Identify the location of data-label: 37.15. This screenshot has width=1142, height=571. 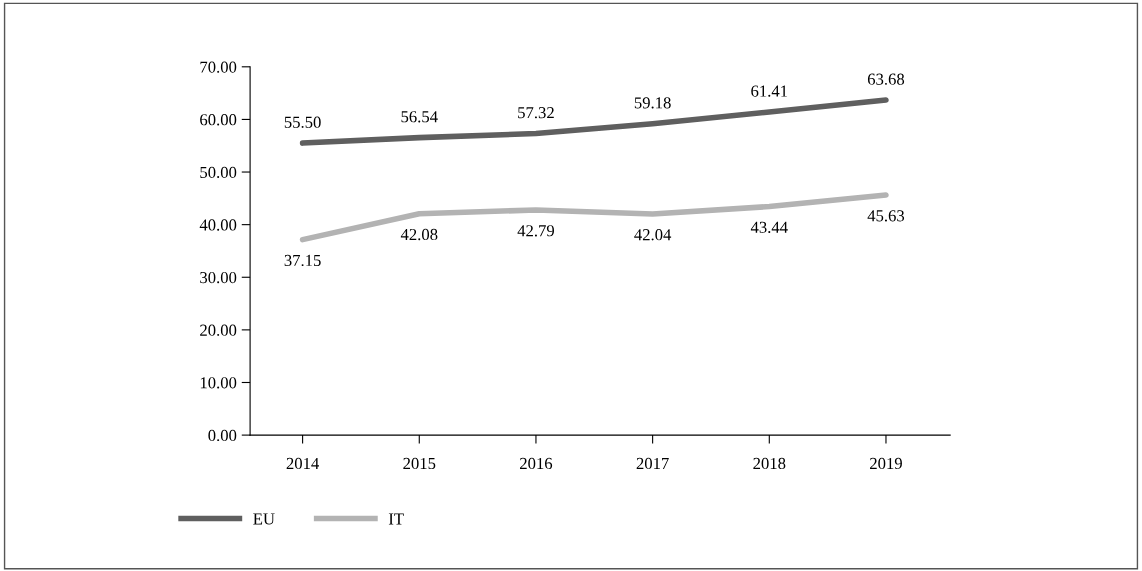
(302, 260).